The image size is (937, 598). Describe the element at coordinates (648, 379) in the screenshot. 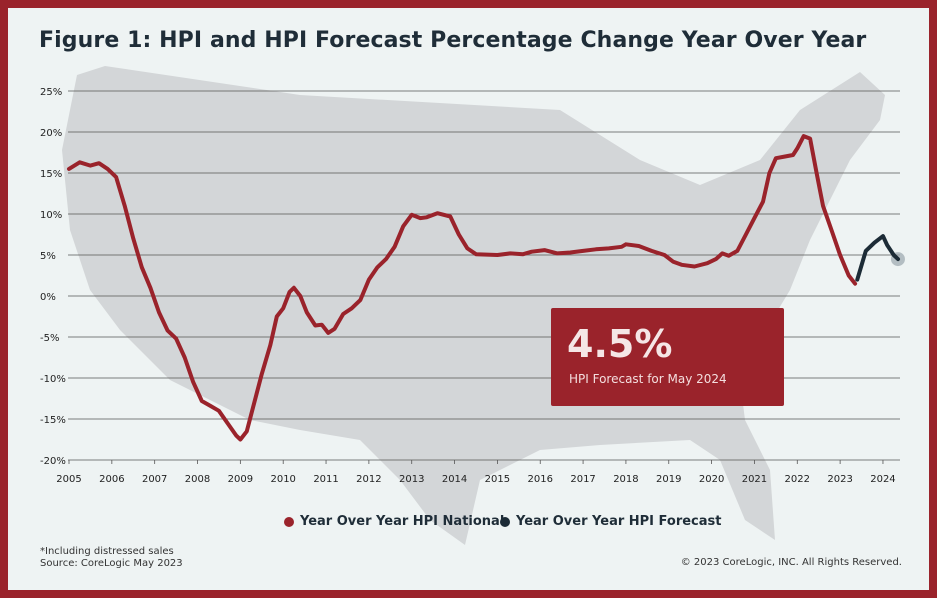

I see `callout-label: HPI Forecast for May 2024` at that location.